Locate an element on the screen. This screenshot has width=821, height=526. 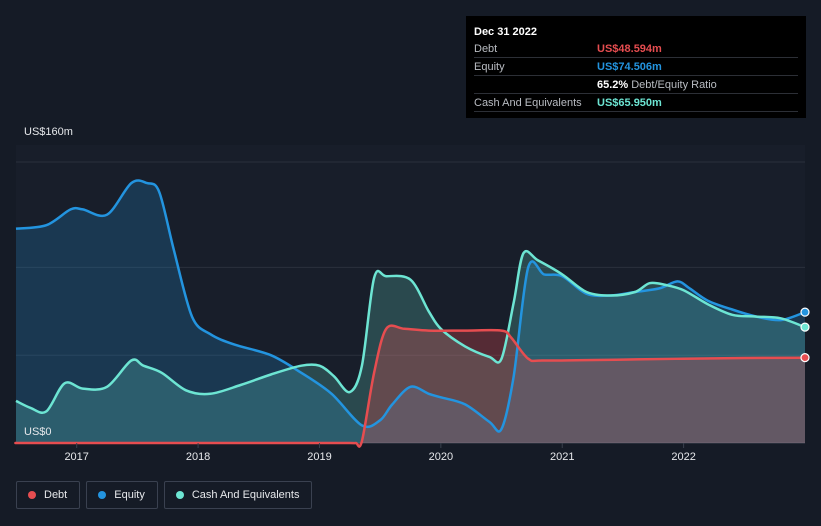
legend-label: Debt is located at coordinates (56, 495).